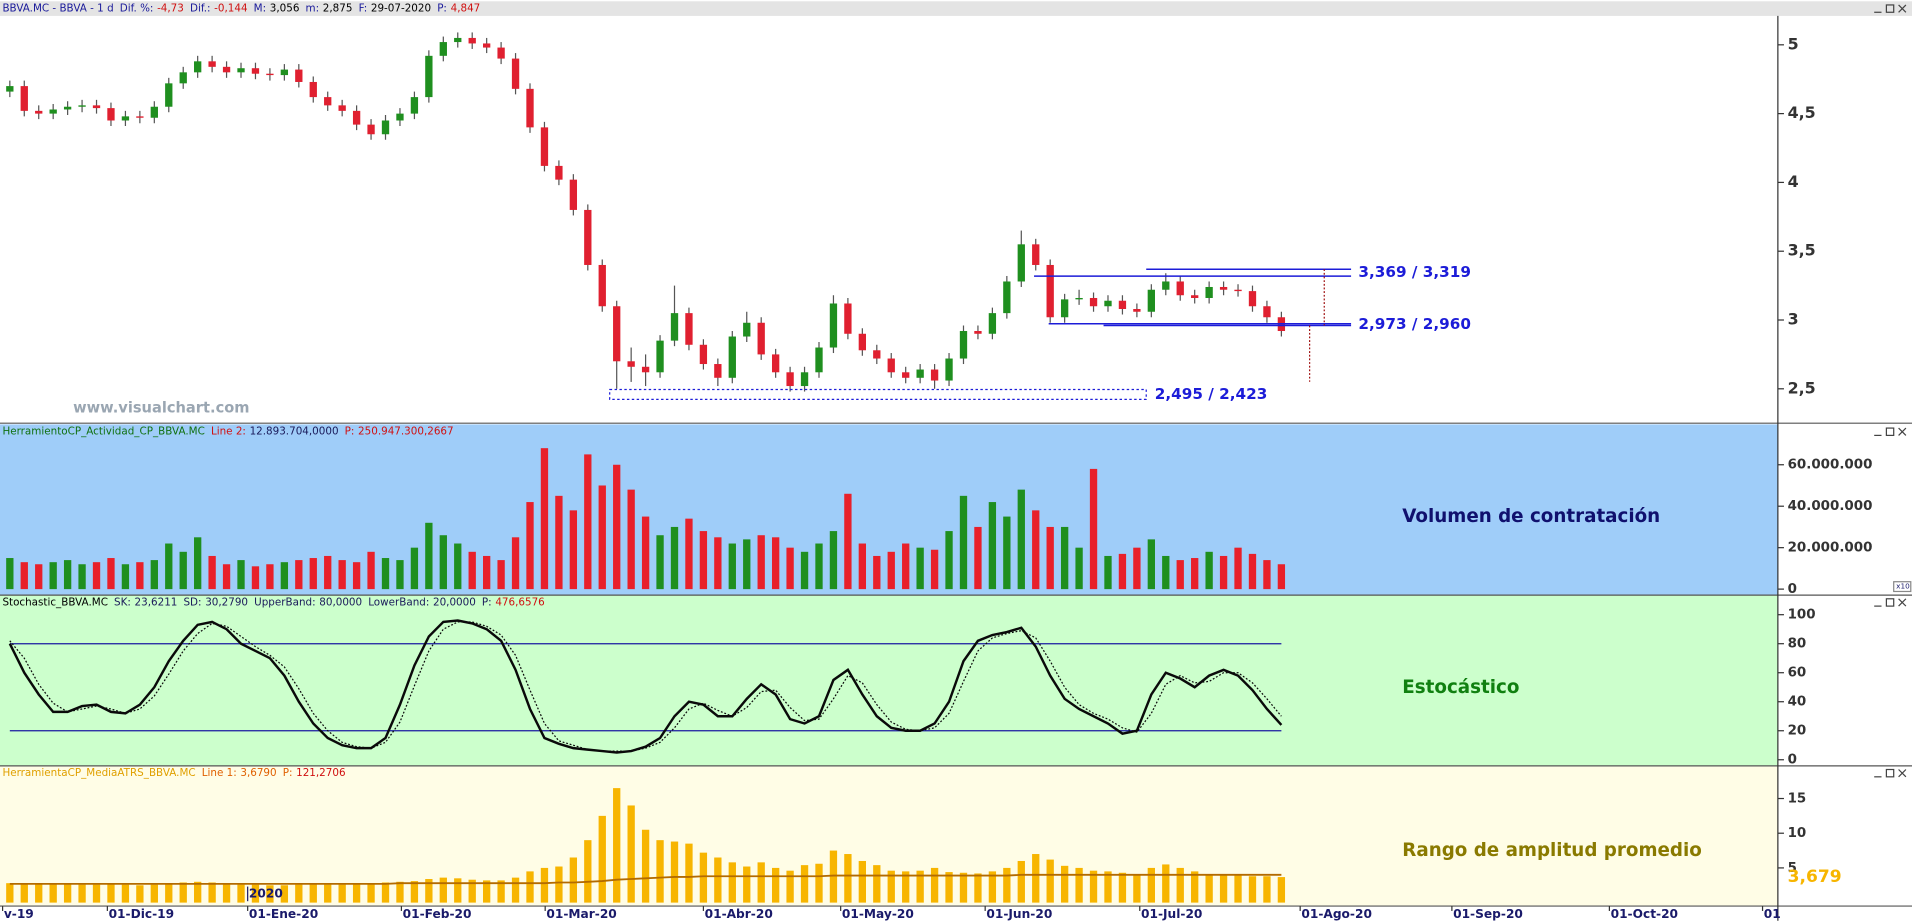  What do you see at coordinates (285, 9) in the screenshot?
I see `header-stat-value: 3,056` at bounding box center [285, 9].